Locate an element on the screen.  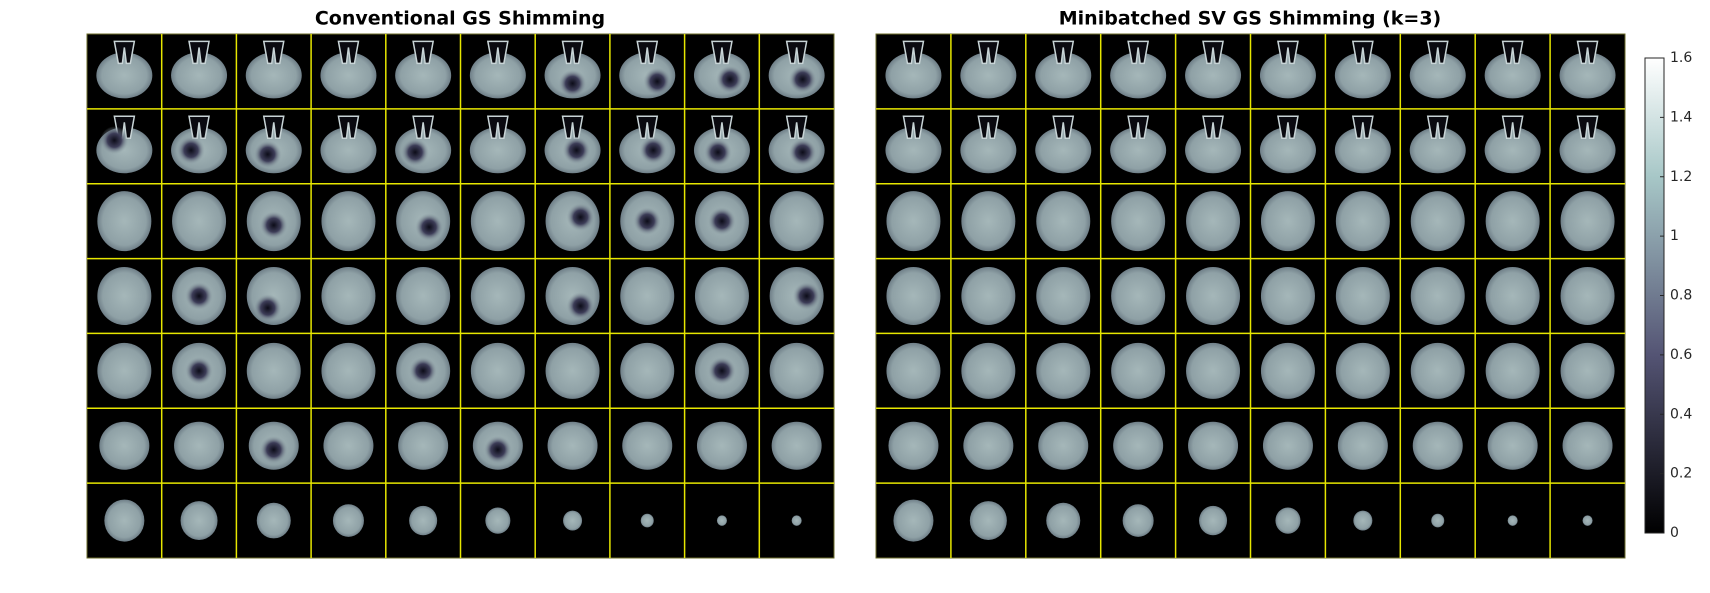
panel-title: Conventional GS Shimming is located at coordinates (460, 19).